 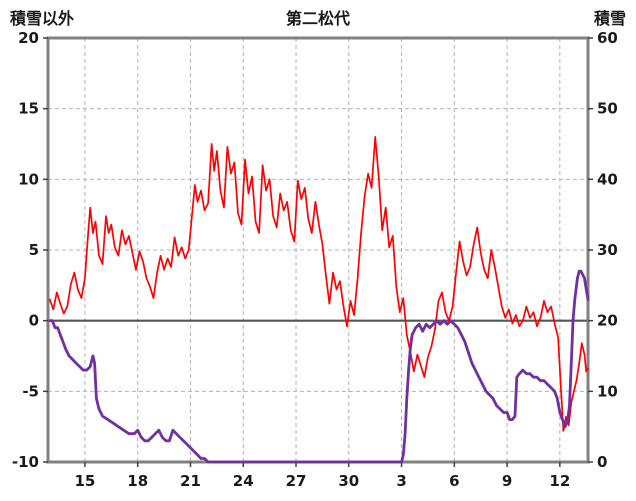 What do you see at coordinates (34, 250) in the screenshot?
I see `y-left-tick-label: 5` at bounding box center [34, 250].